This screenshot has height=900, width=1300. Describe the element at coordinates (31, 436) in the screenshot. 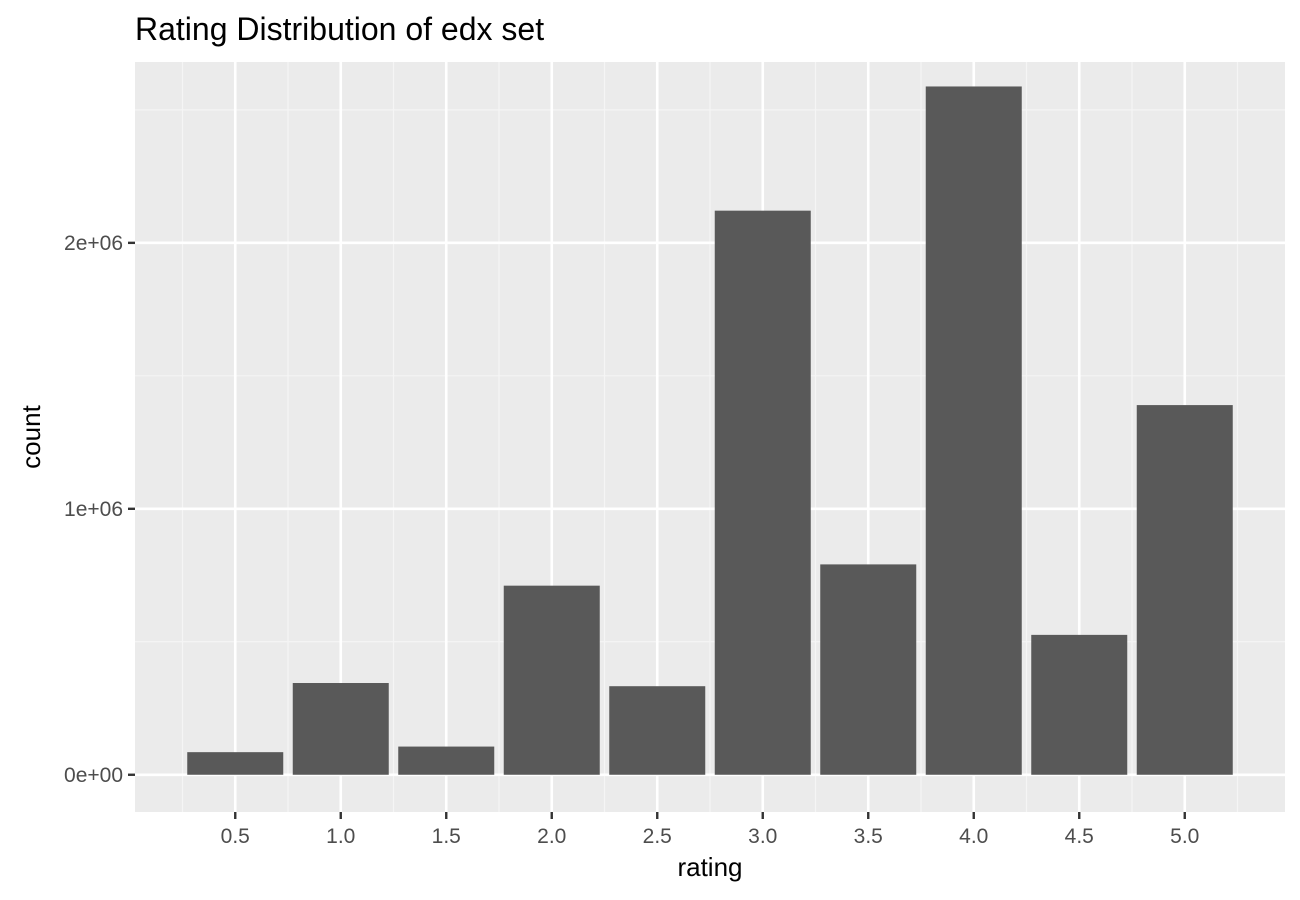

I see `y-axis-title: count` at that location.